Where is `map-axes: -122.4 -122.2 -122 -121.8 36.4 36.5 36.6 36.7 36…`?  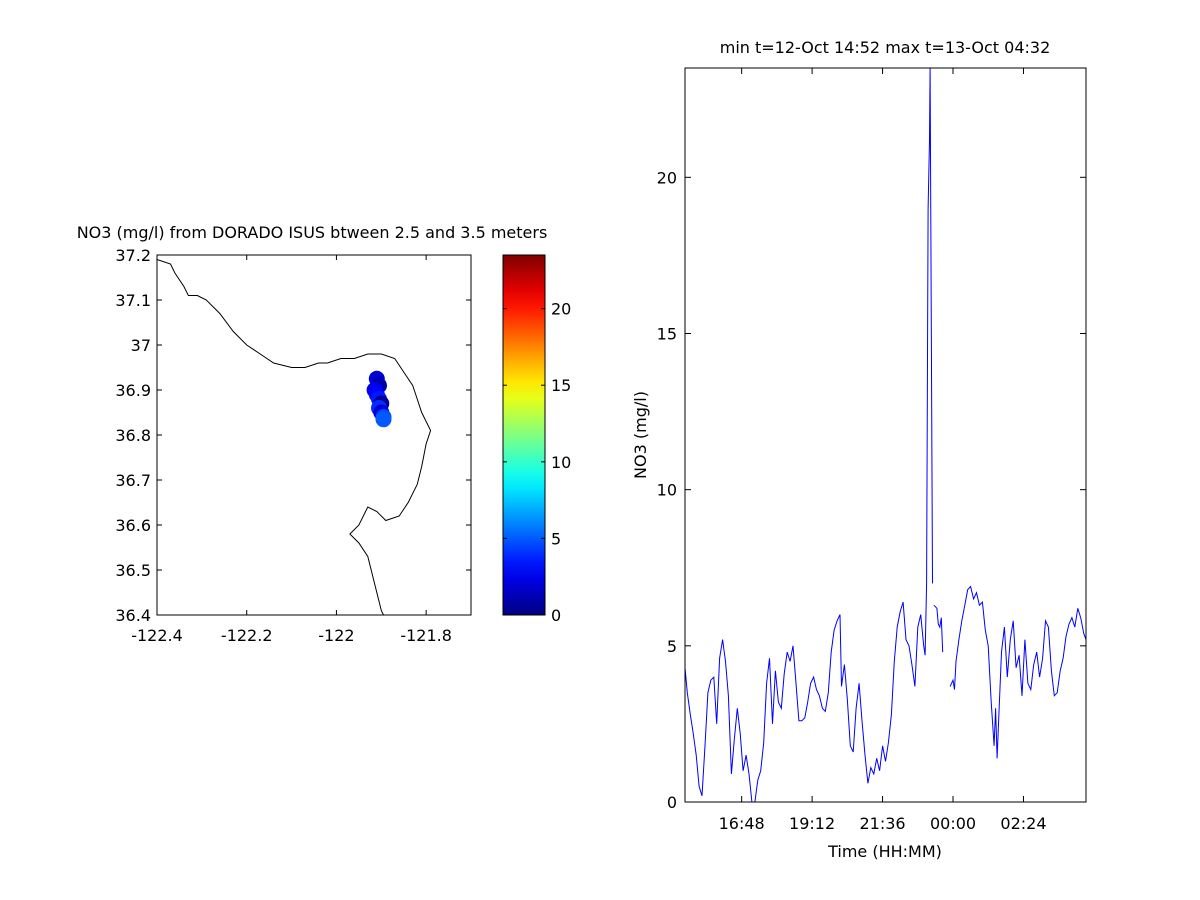
map-axes: -122.4 -122.2 -122 -121.8 36.4 36.5 36.6 36.7 36… is located at coordinates (293, 445).